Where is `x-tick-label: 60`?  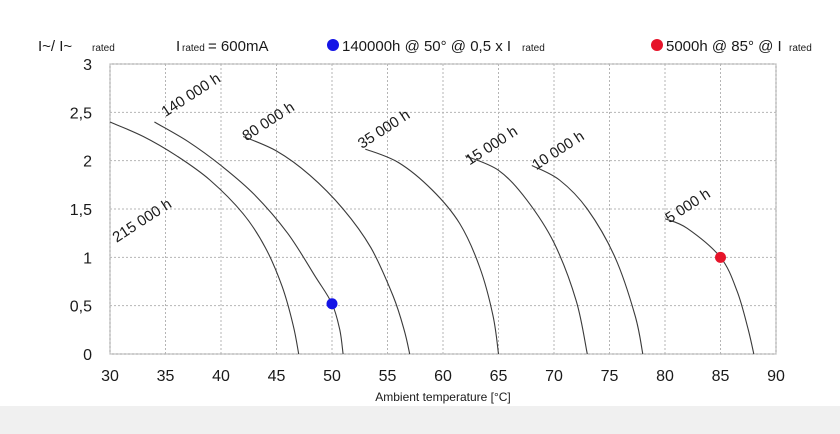 x-tick-label: 60 is located at coordinates (443, 376).